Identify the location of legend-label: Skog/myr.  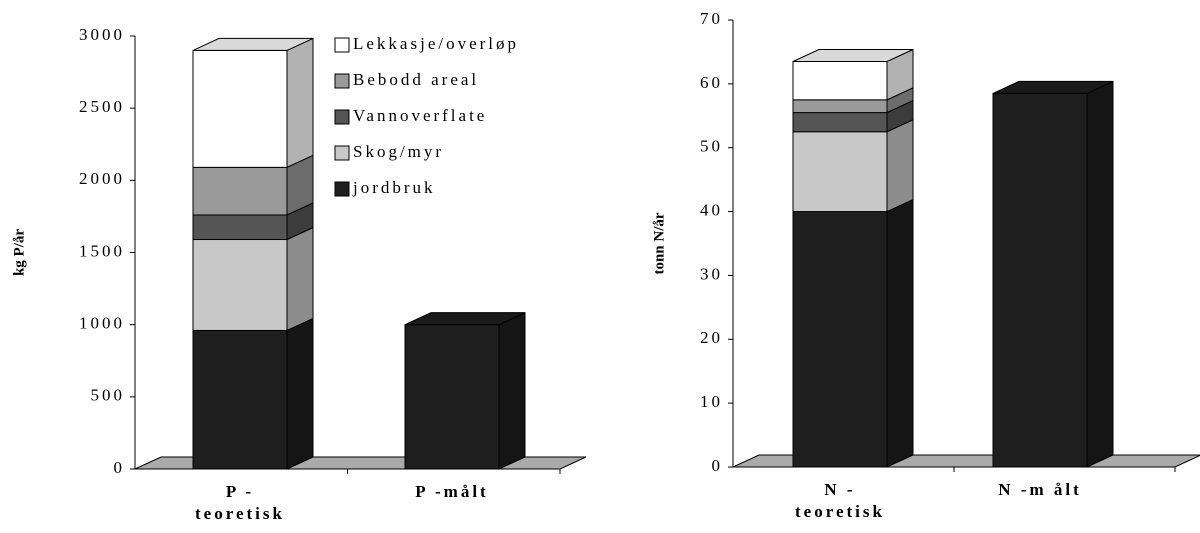
(398, 151).